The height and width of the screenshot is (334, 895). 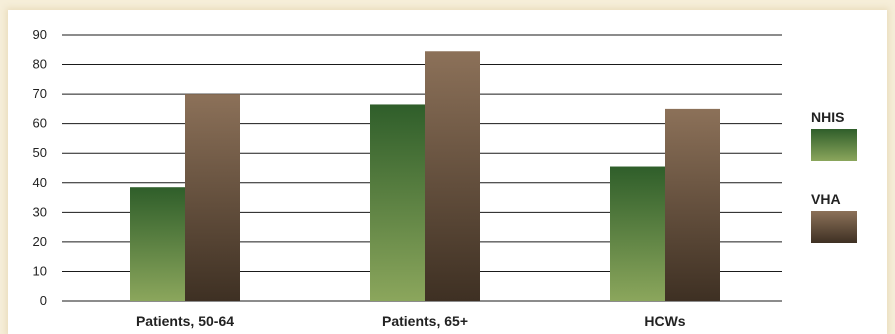 I want to click on legend-label-vha: VHA, so click(x=826, y=199).